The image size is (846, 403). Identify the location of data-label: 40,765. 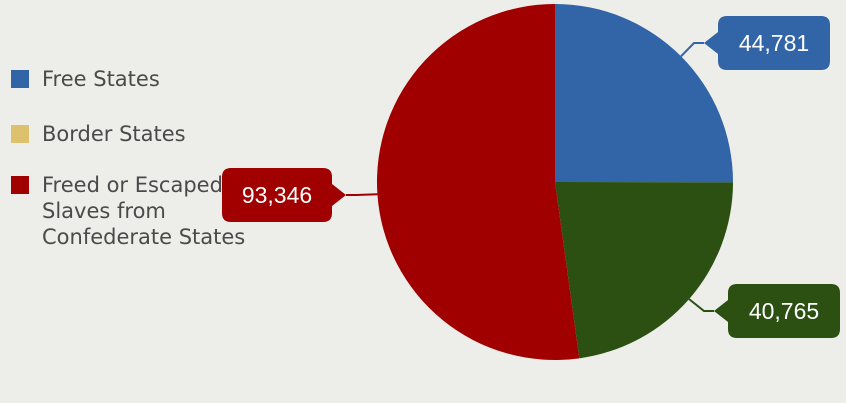
(784, 311).